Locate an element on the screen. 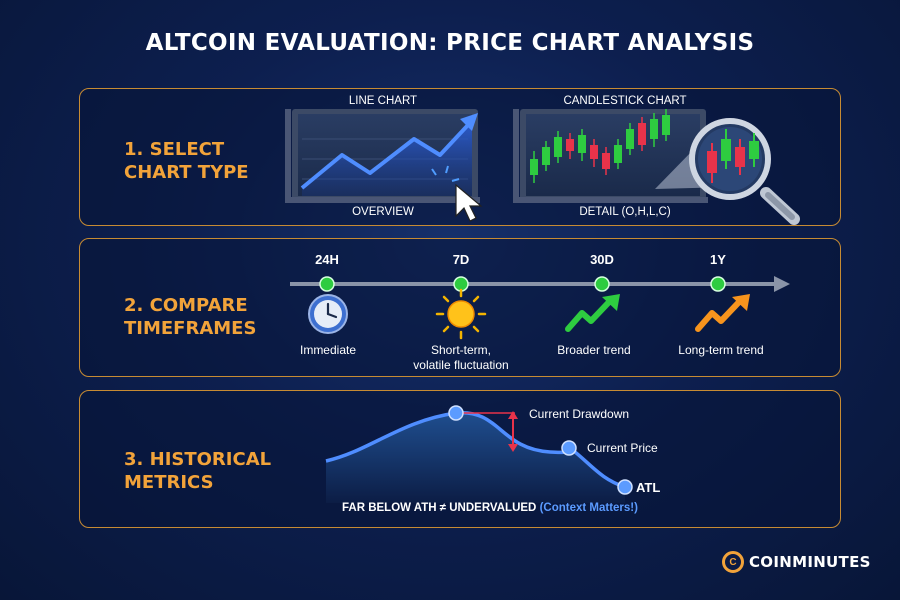 The image size is (900, 600). timeline-dot-1y is located at coordinates (718, 284).